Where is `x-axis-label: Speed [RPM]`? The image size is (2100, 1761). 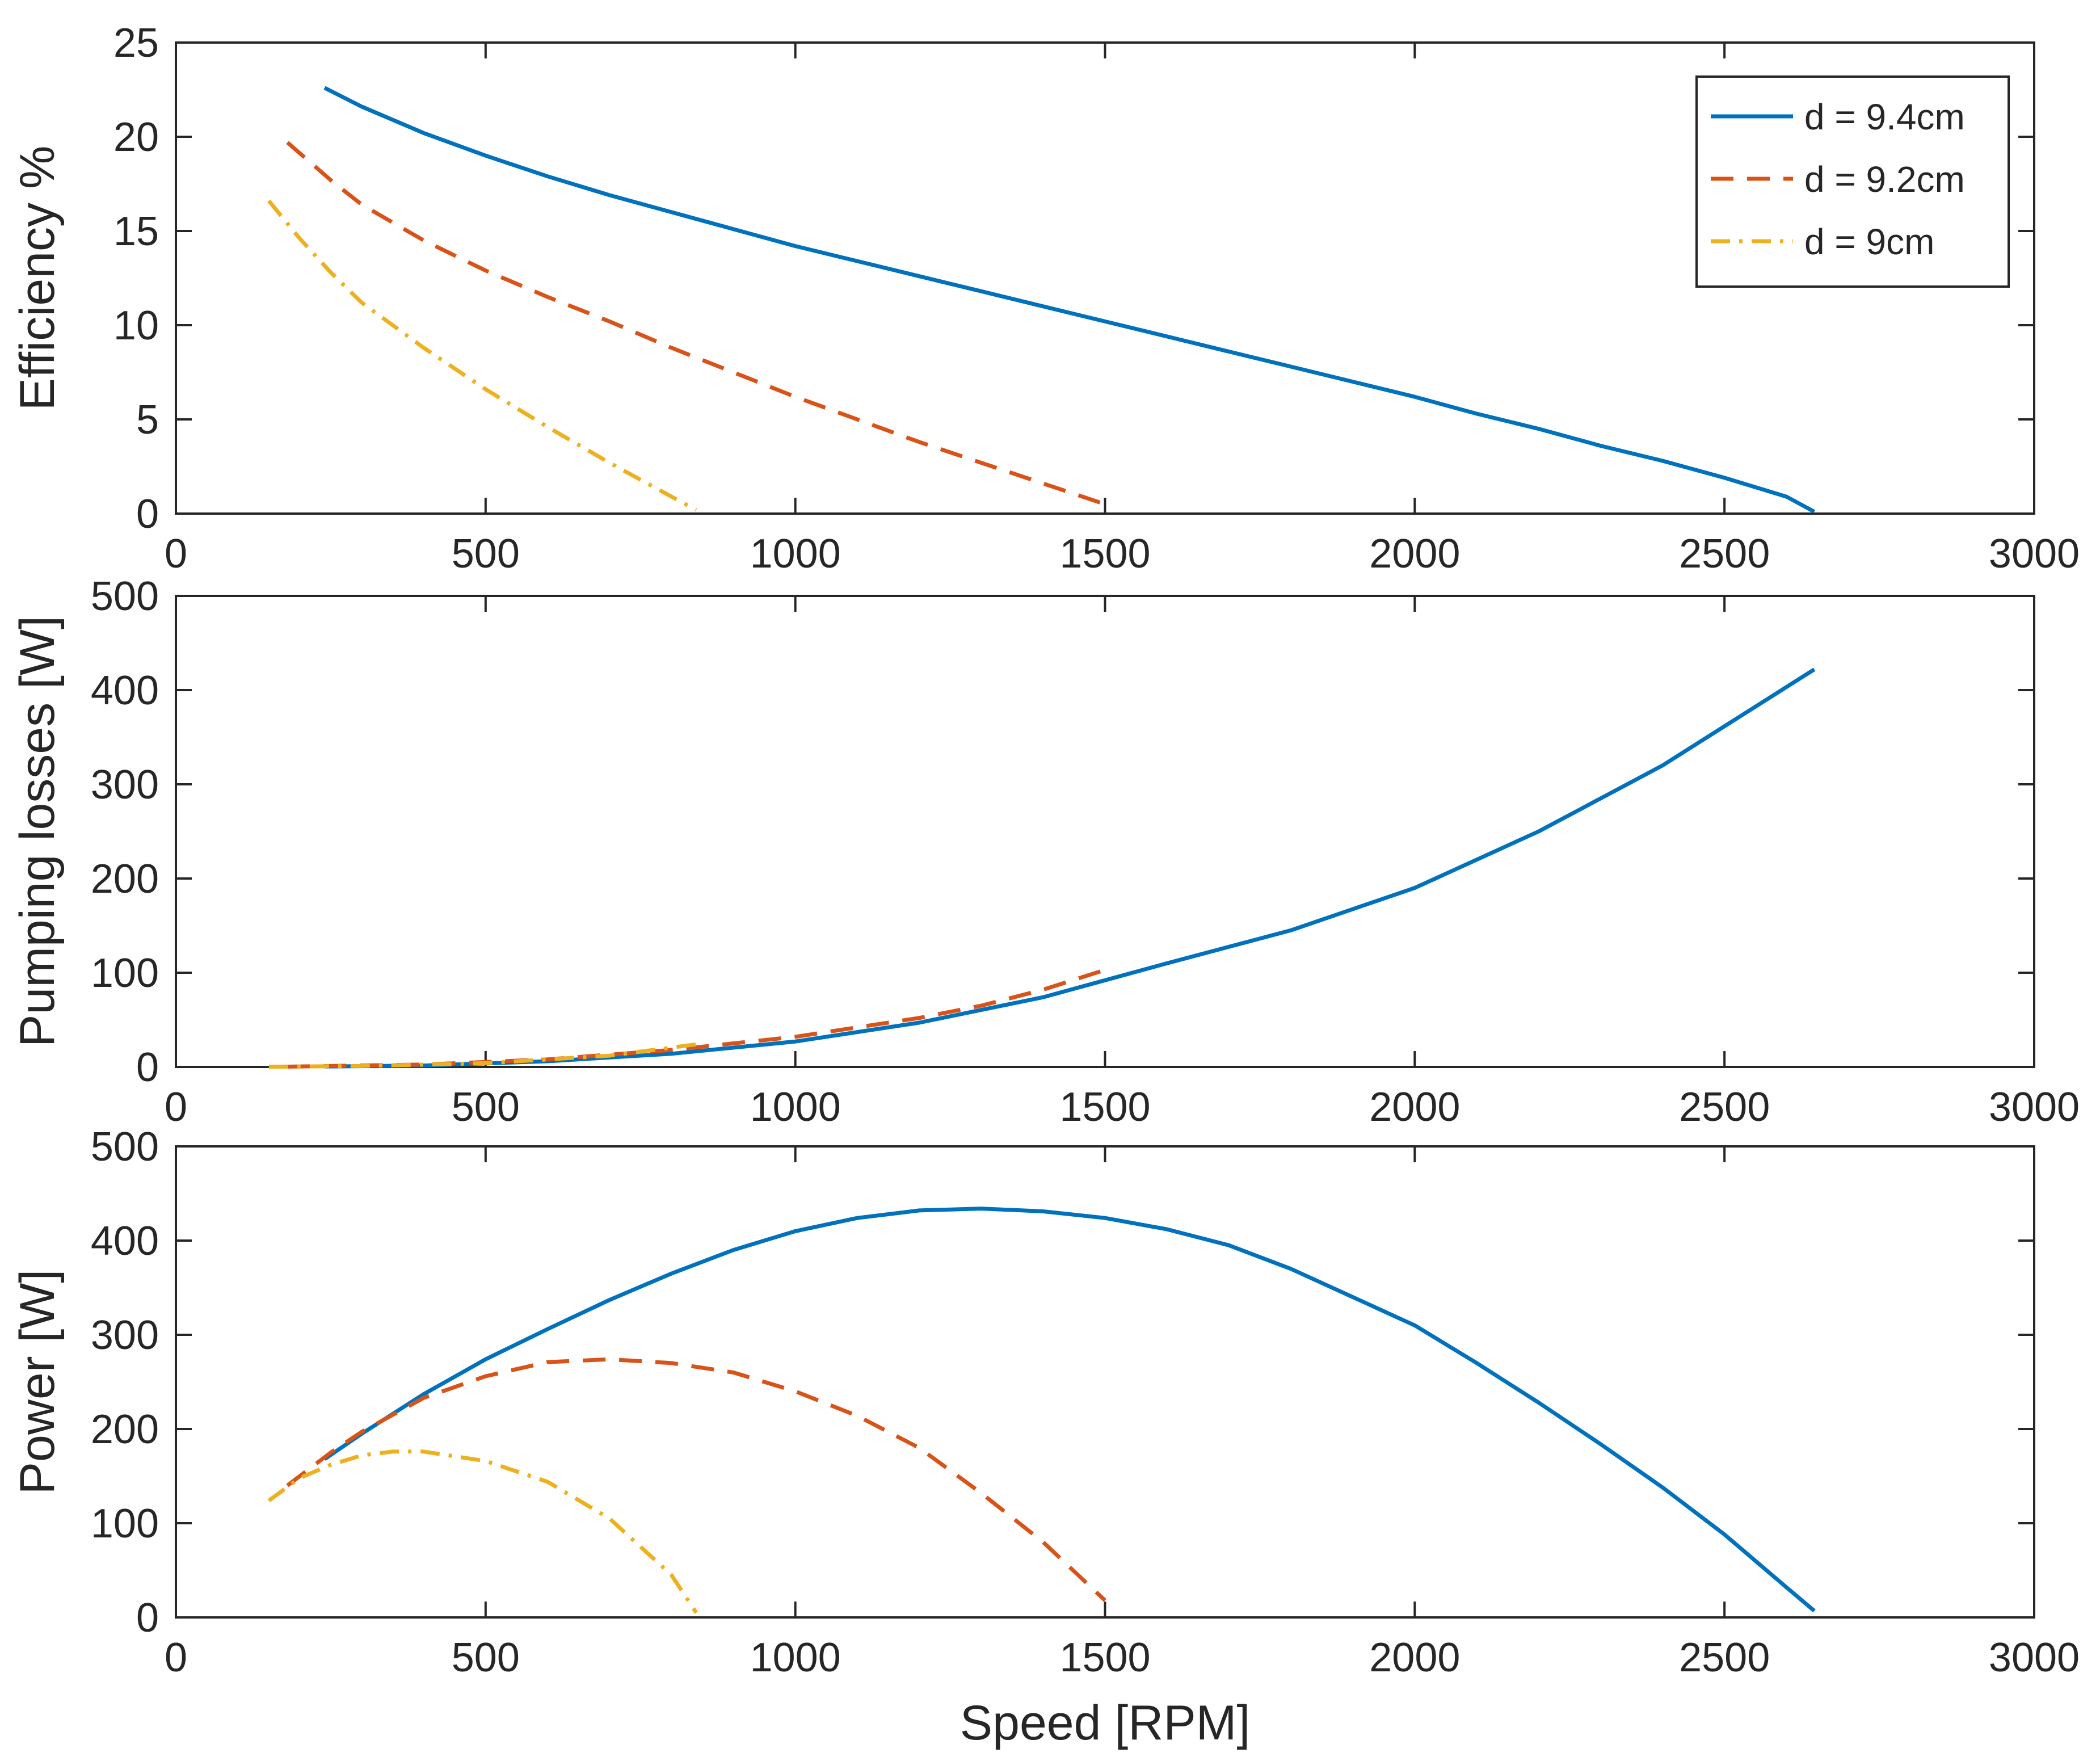 x-axis-label: Speed [RPM] is located at coordinates (1105, 1723).